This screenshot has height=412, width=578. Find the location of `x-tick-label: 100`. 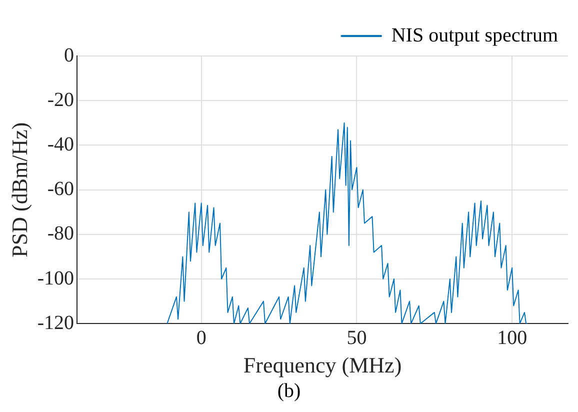

x-tick-label: 100 is located at coordinates (512, 337).